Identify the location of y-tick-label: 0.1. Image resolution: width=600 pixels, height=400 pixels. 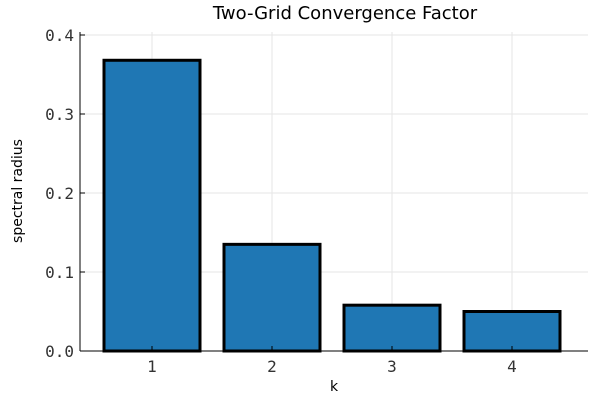
(59, 272).